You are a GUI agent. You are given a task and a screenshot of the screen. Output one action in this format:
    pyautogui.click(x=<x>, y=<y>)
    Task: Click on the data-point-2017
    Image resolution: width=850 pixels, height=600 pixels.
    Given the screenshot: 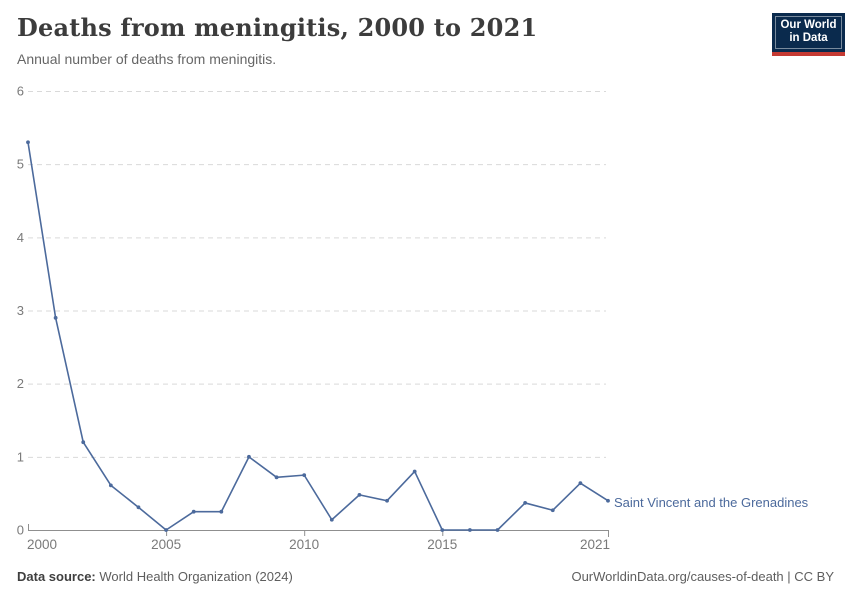 What is the action you would take?
    pyautogui.click(x=497, y=530)
    